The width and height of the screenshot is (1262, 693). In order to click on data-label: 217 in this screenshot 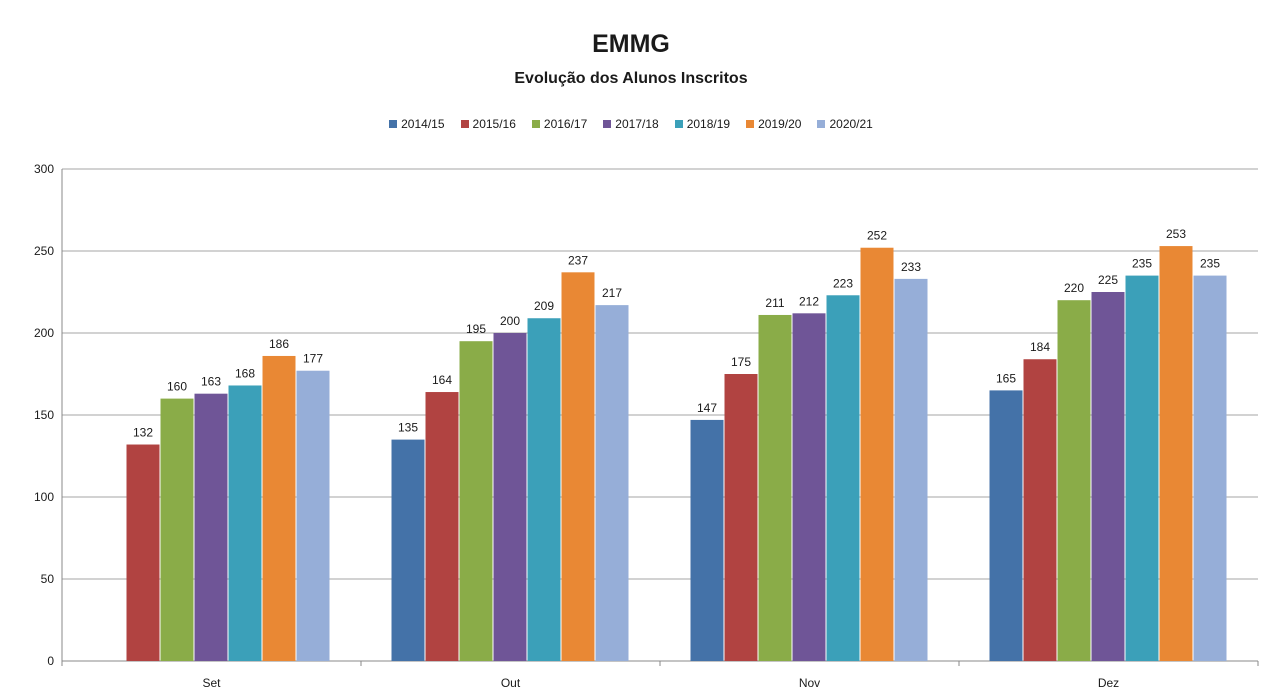, I will do `click(612, 293)`.